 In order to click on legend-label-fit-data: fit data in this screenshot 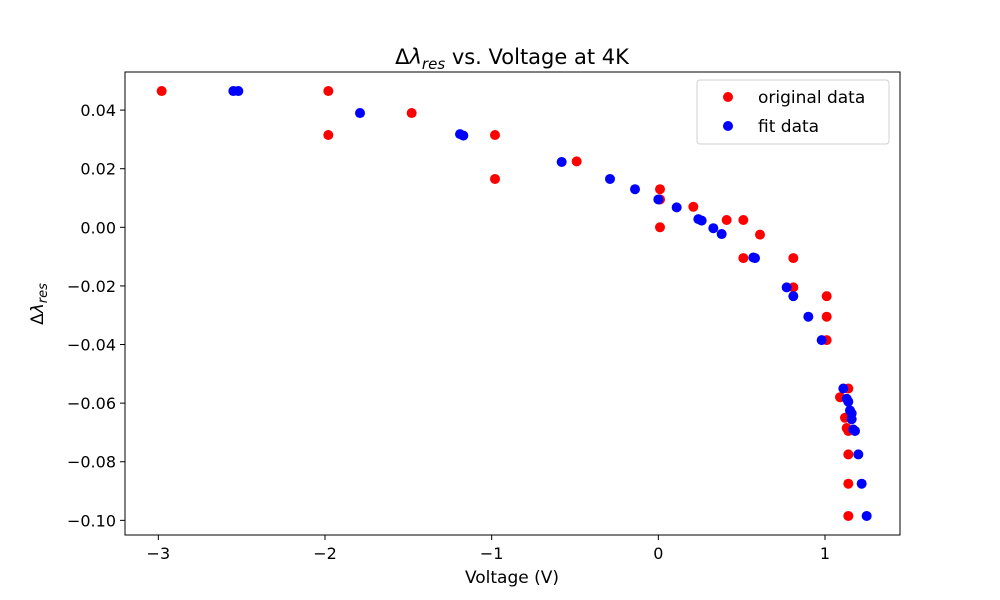, I will do `click(788, 127)`.